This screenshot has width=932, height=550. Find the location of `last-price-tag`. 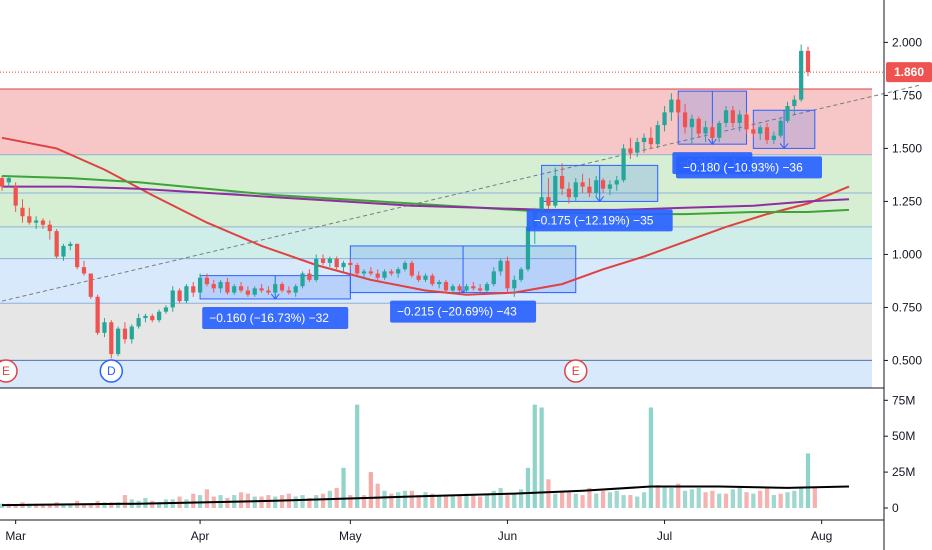

last-price-tag is located at coordinates (909, 72).